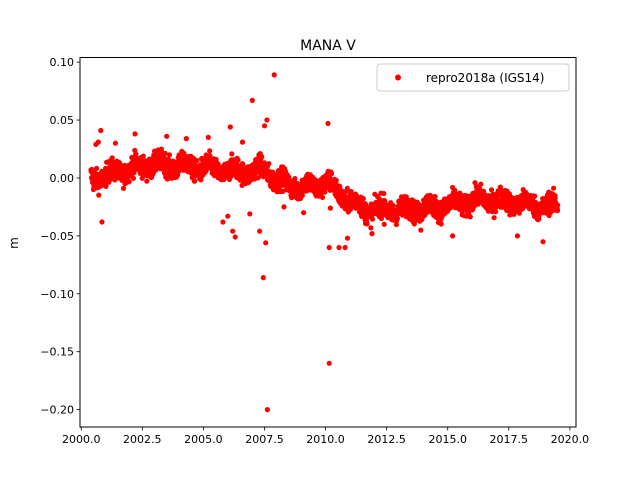 The width and height of the screenshot is (640, 480). Describe the element at coordinates (325, 439) in the screenshot. I see `x-tick-label: 2010.0` at that location.